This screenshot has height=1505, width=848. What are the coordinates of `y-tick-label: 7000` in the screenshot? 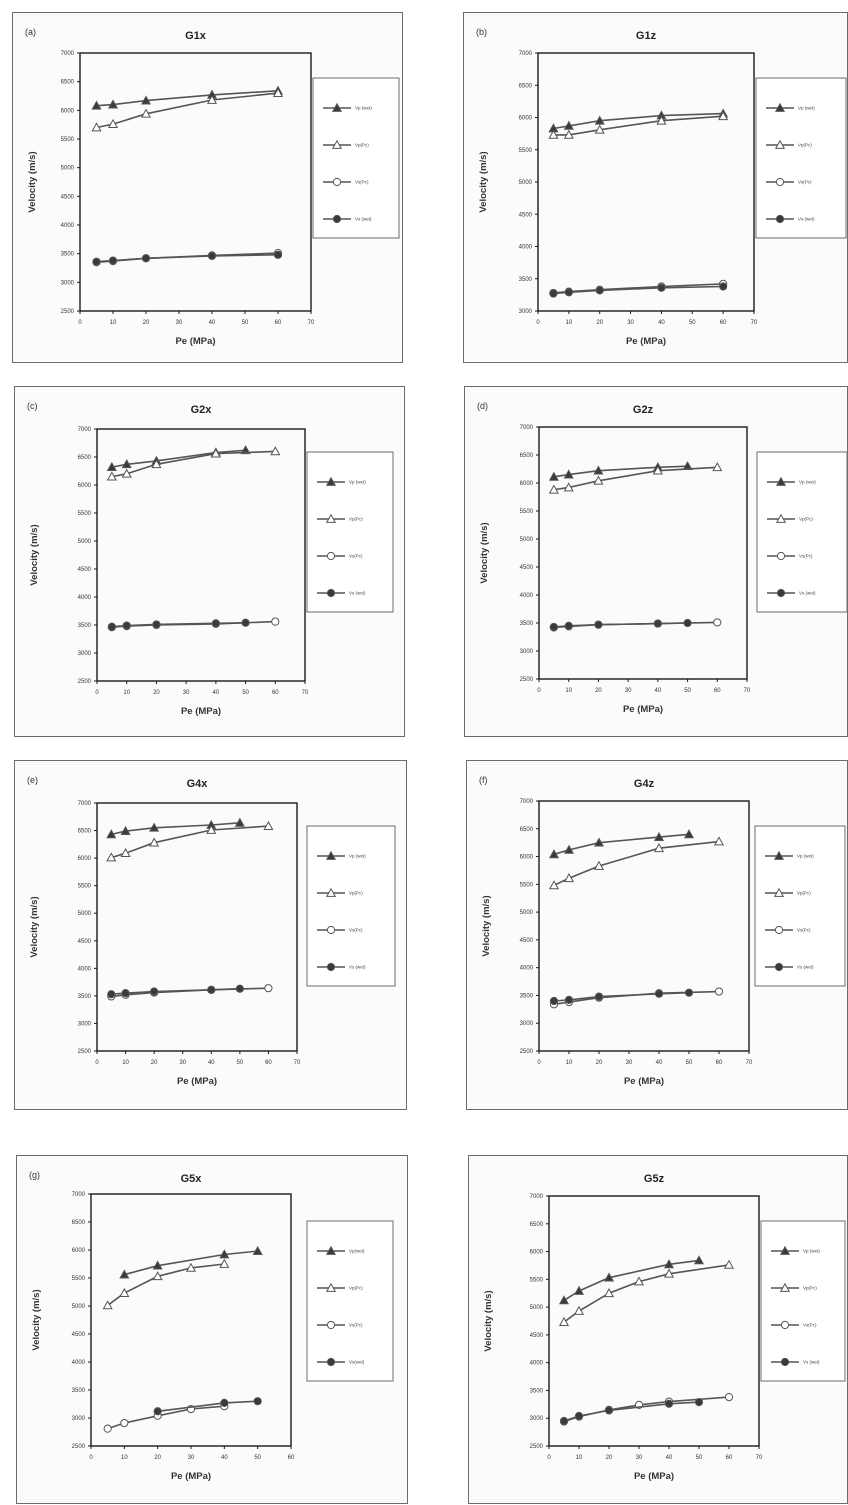 It's located at (537, 1197).